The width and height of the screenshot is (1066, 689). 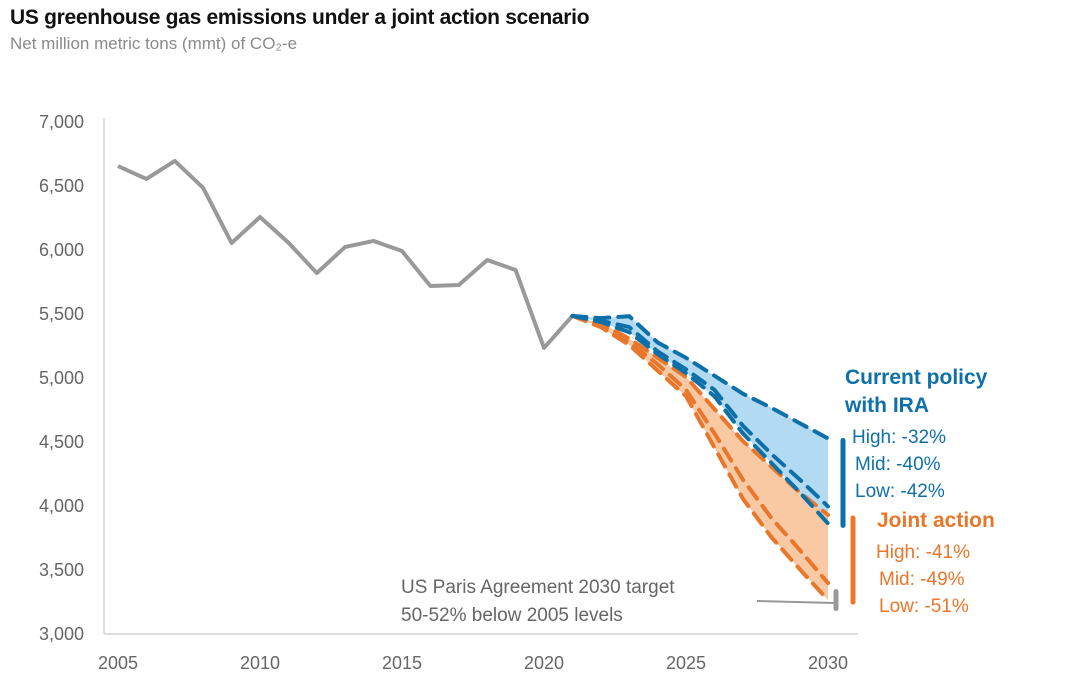 I want to click on current-policy-range-fill, so click(x=700, y=419).